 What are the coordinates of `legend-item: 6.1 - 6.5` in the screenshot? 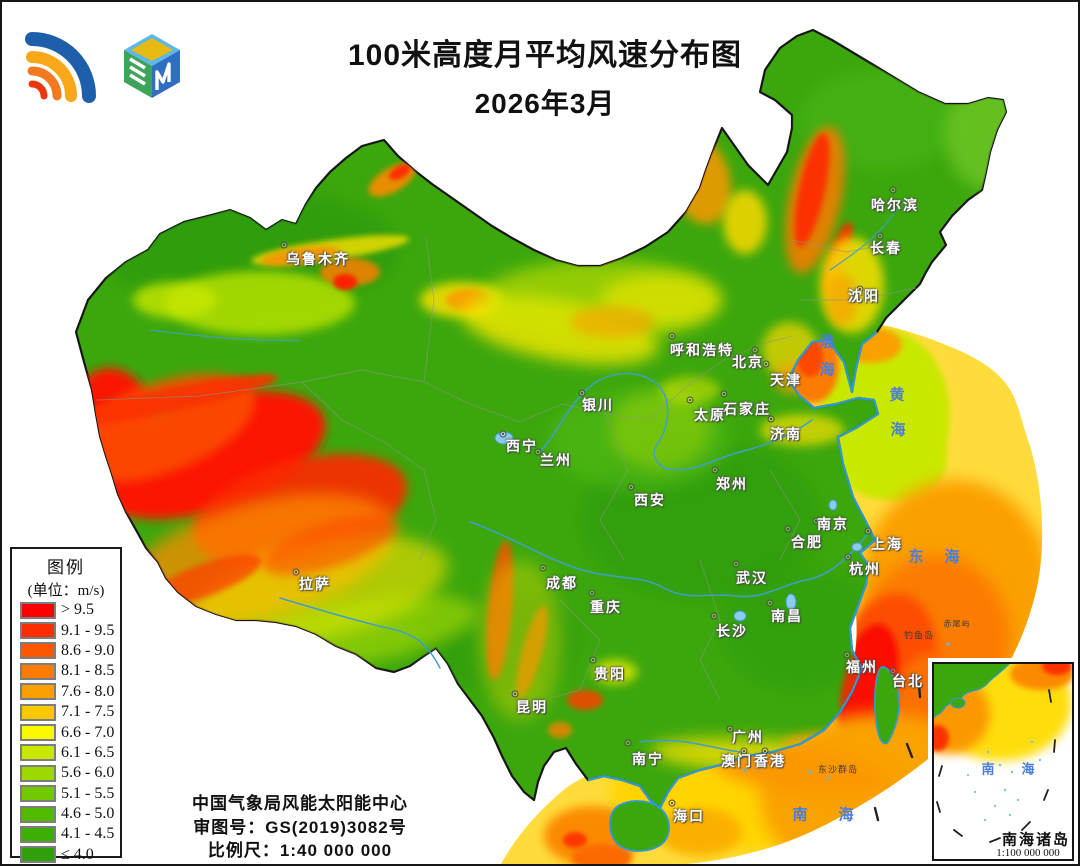 It's located at (66, 753).